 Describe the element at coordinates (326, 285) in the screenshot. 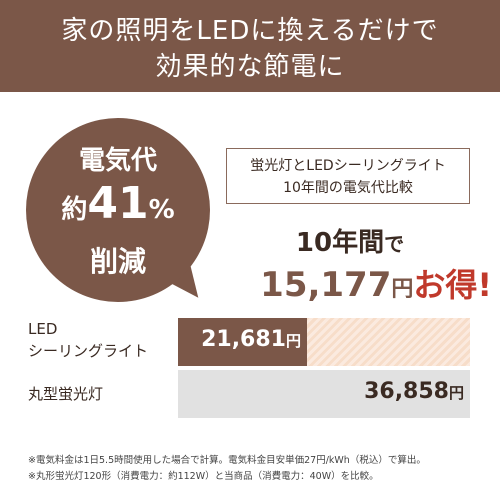

I see `savings-amount: 15,177` at that location.